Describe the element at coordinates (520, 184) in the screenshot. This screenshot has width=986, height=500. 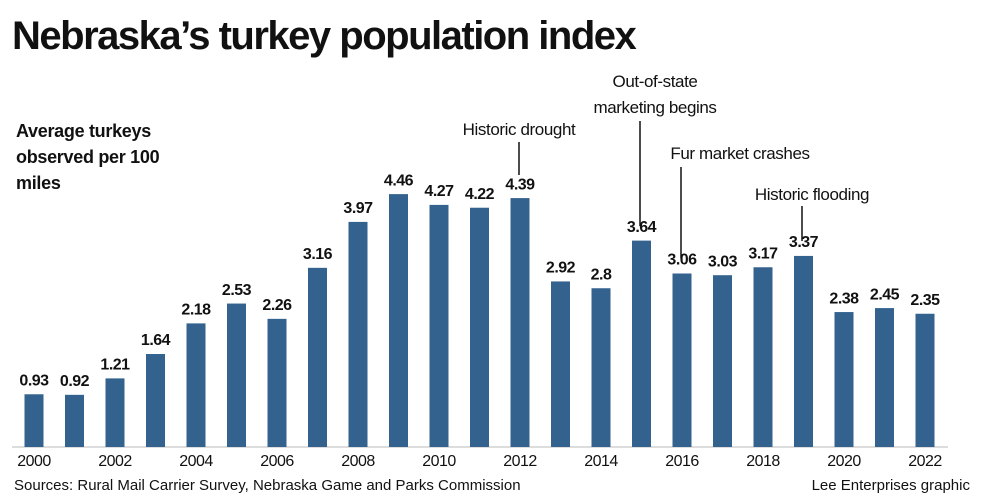
I see `data-label: 4.39` at that location.